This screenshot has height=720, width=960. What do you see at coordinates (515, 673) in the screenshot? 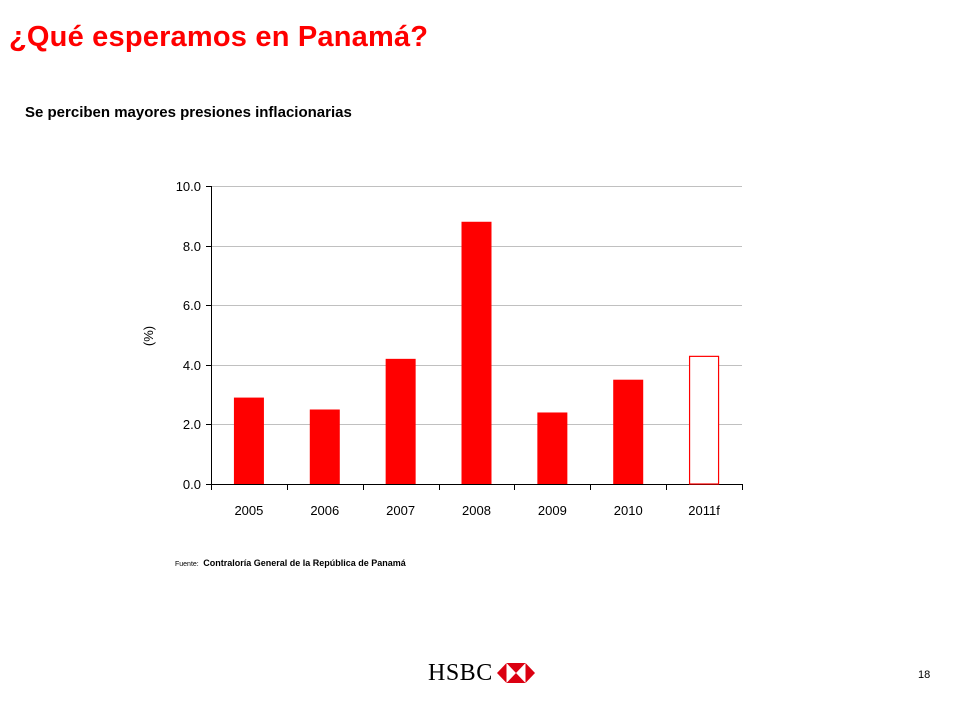
I see `hsbc-hexagon-icon` at bounding box center [515, 673].